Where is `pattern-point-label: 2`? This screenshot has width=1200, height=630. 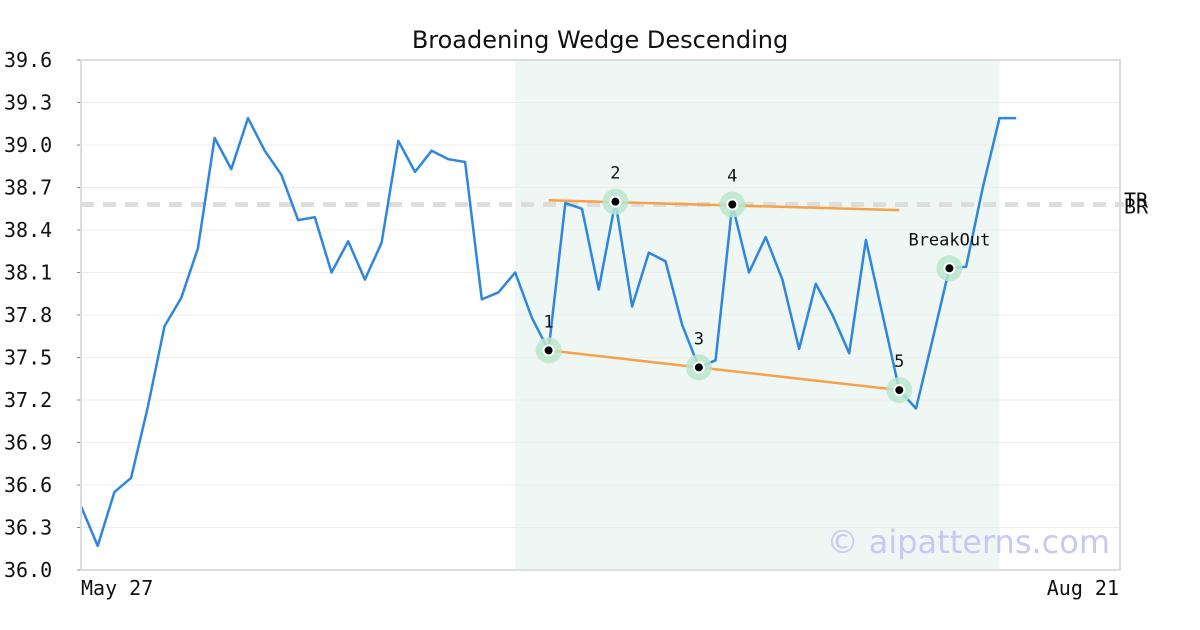
pattern-point-label: 2 is located at coordinates (615, 174).